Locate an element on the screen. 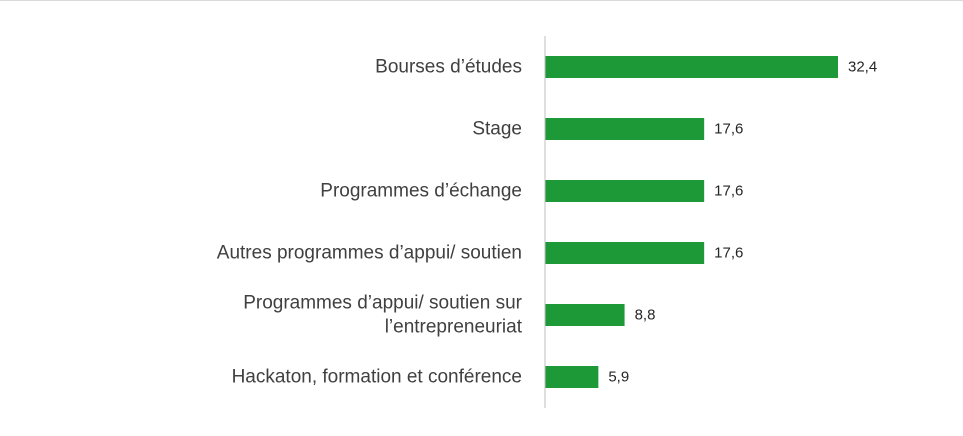 This screenshot has height=436, width=963. category-label-line: Stage is located at coordinates (497, 129).